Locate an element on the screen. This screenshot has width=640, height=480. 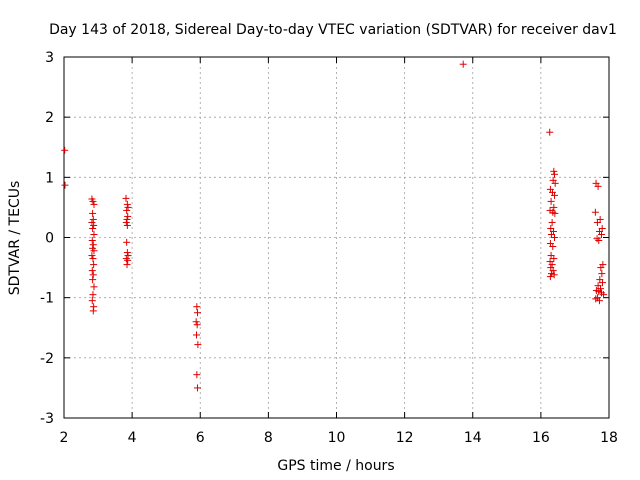
x-tick-label: 14 is located at coordinates (473, 438).